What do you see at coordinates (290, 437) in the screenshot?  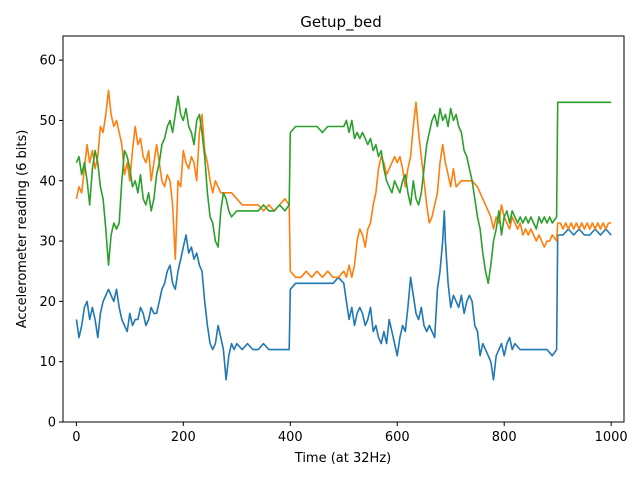 I see `x-tick-label: 400` at bounding box center [290, 437].